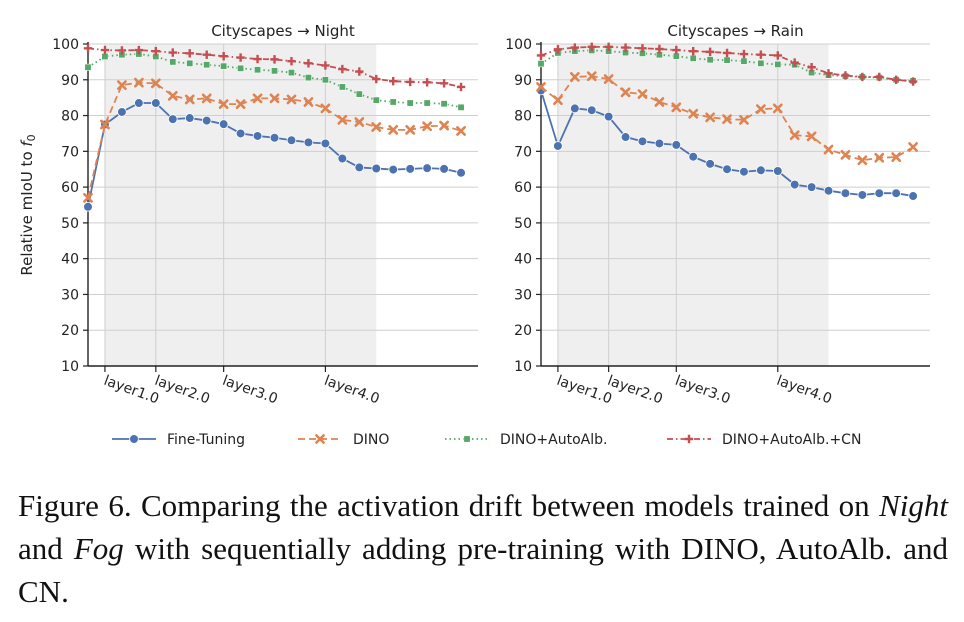  I want to click on y-tick-label: 50, so click(70, 224).